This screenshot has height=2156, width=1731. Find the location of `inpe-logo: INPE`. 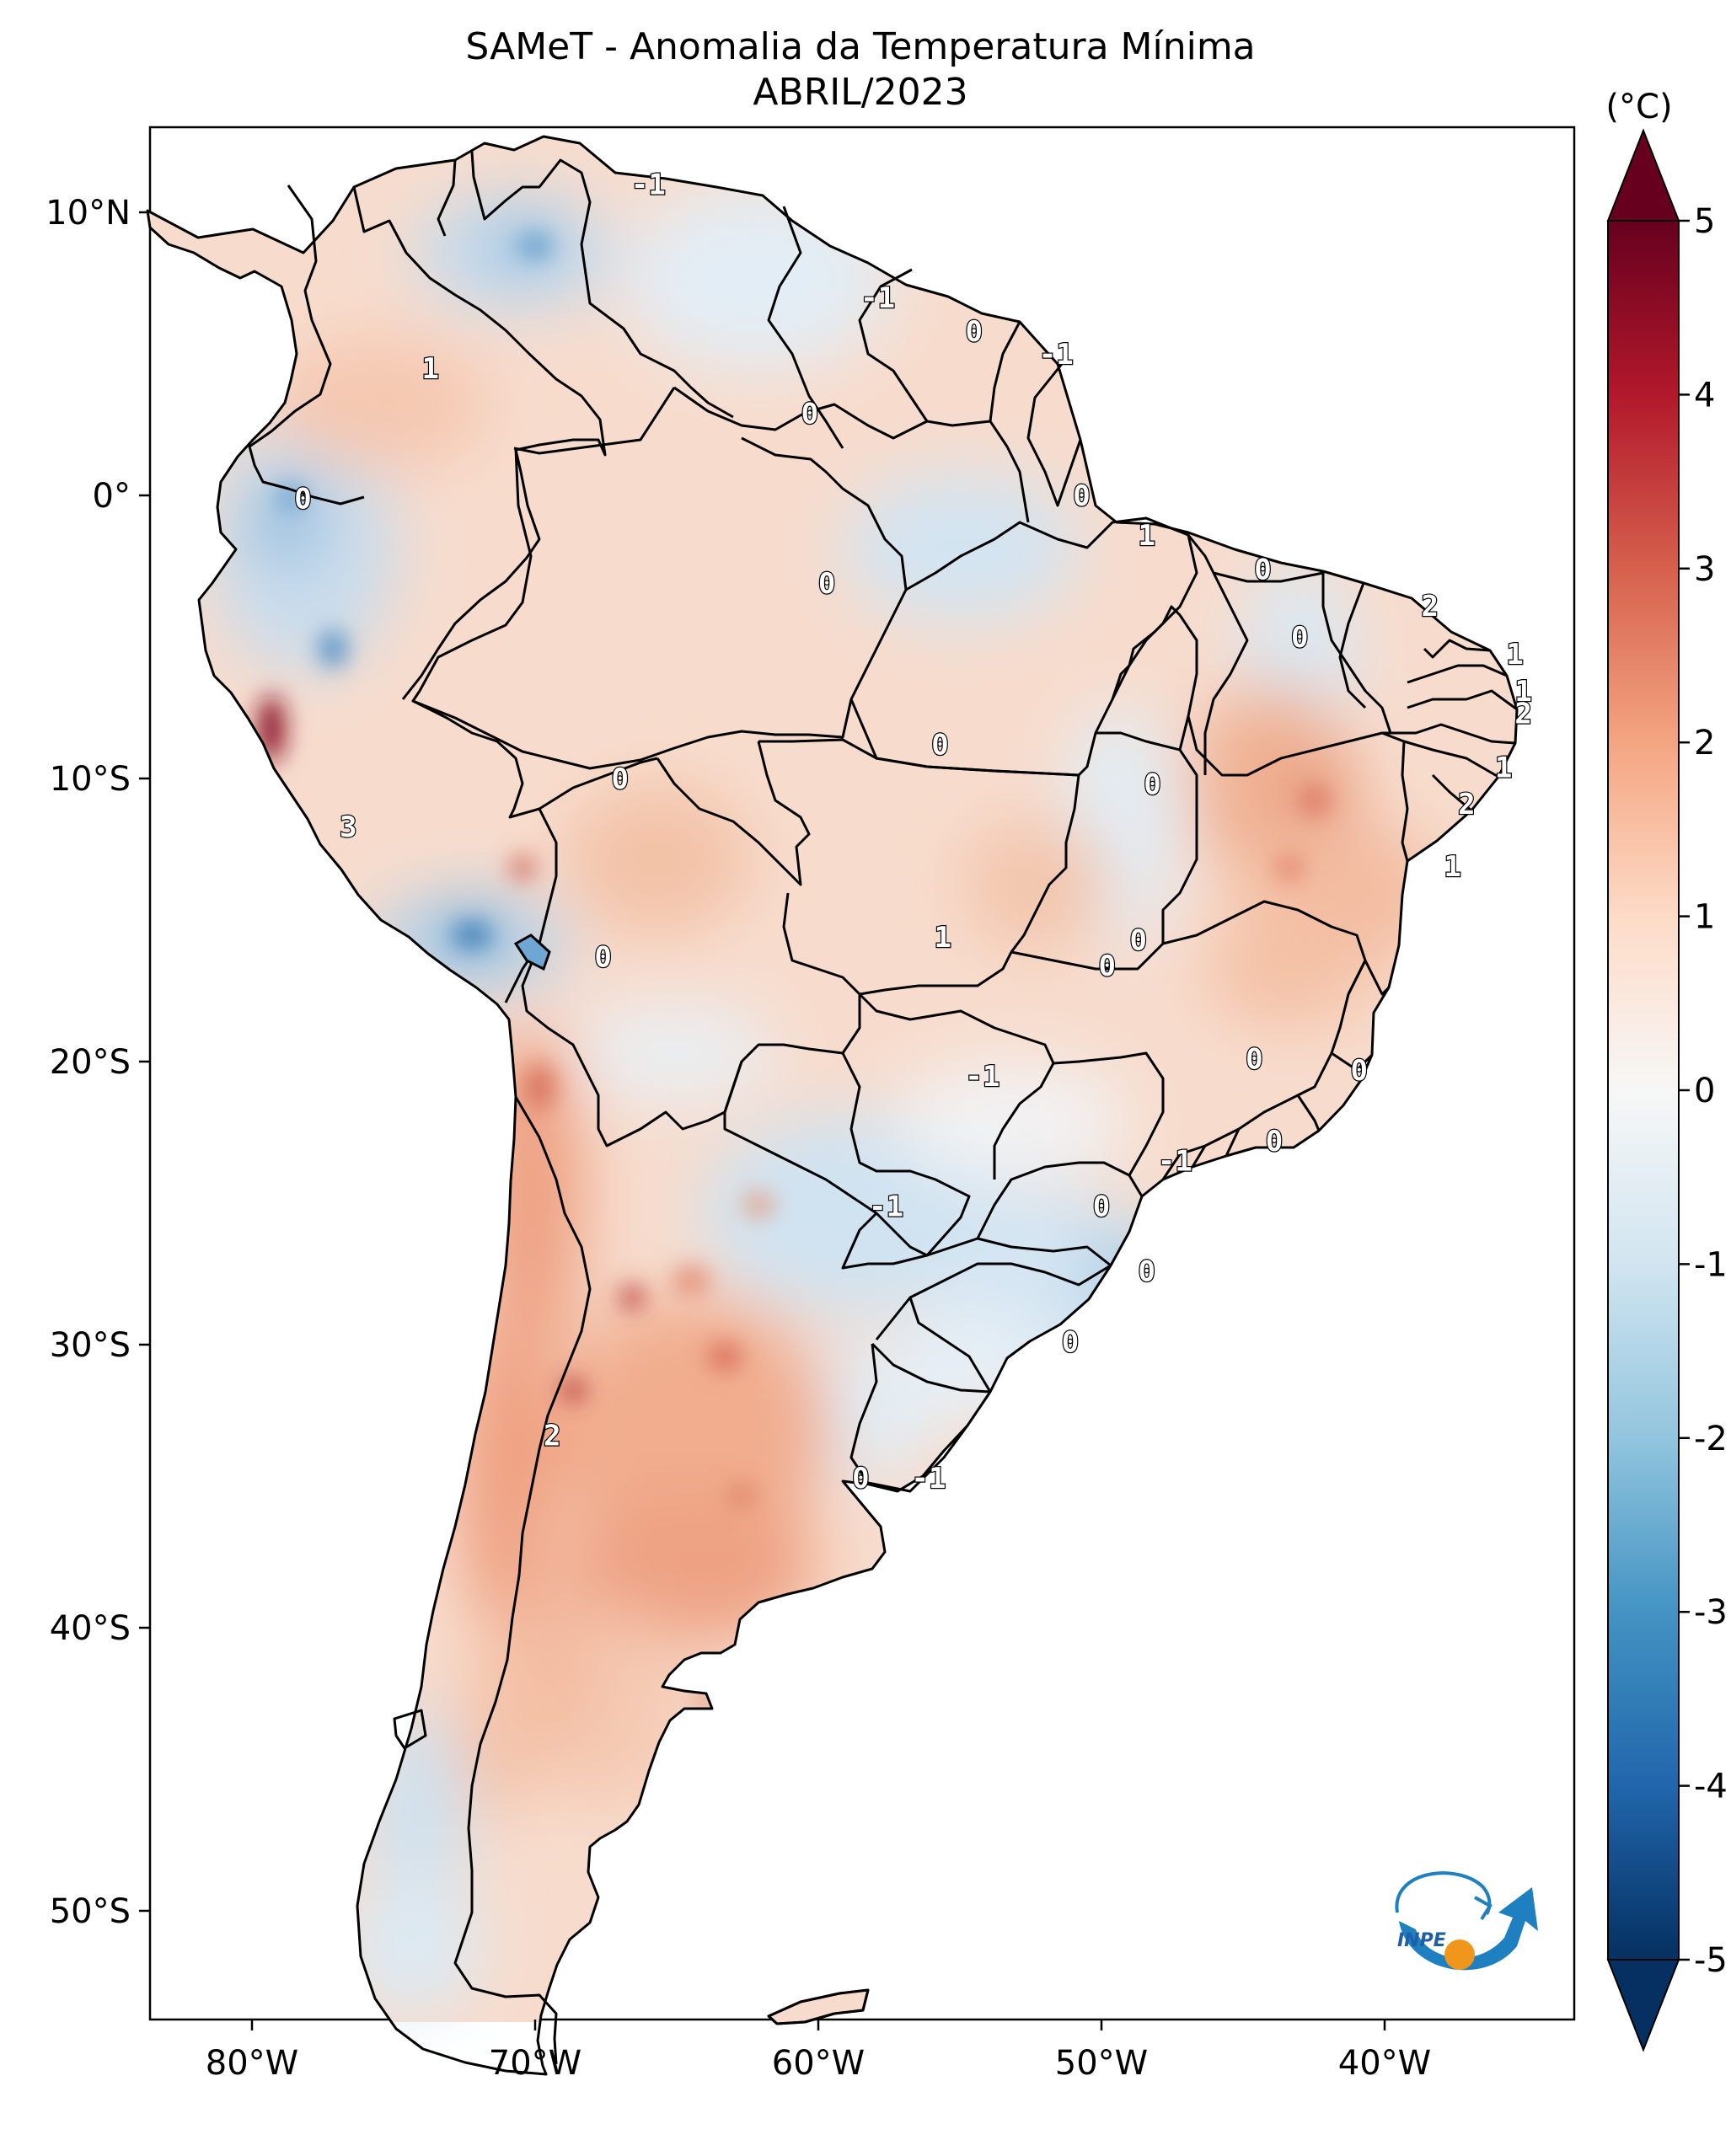

inpe-logo: INPE is located at coordinates (1466, 1921).